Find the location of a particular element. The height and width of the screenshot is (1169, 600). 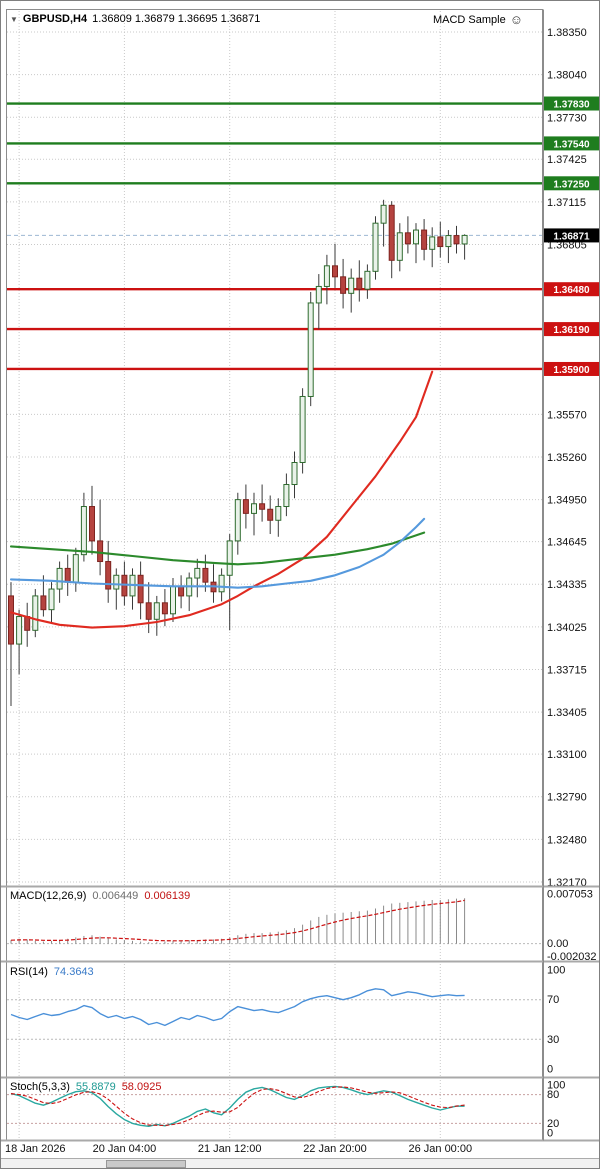

stoch-signal-value: 58.0925 is located at coordinates (141, 1087).